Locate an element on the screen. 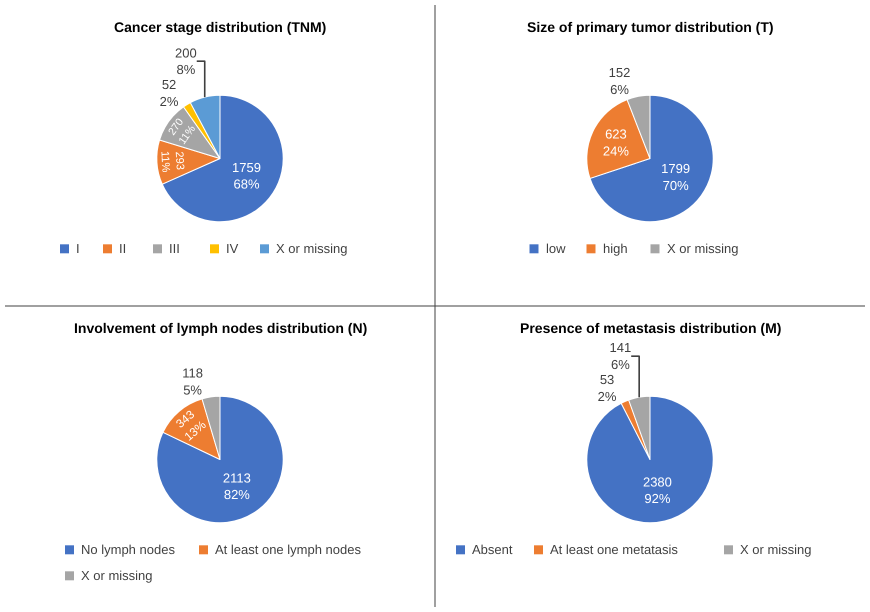 This screenshot has height=612, width=870. data-label: 1759 68% is located at coordinates (246, 176).